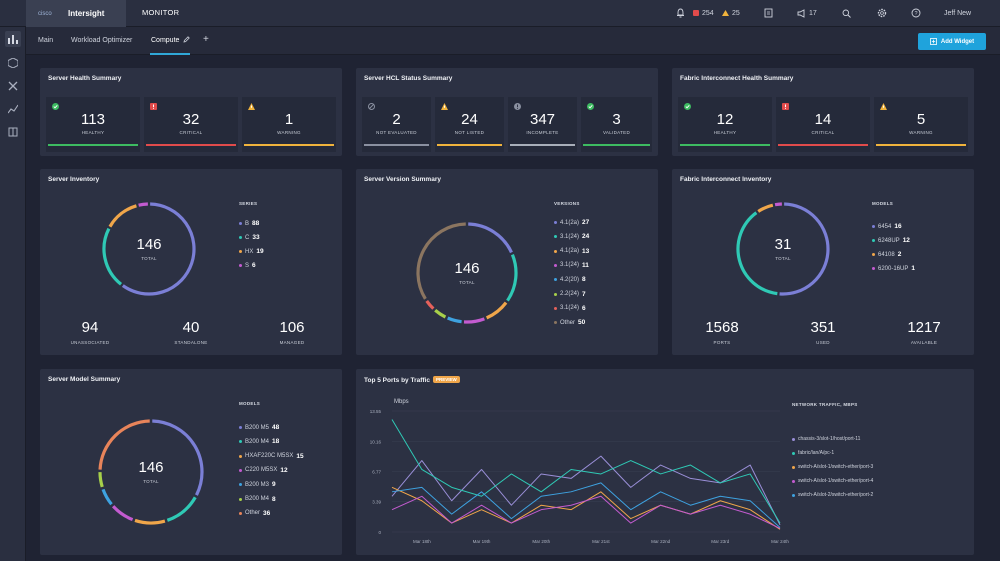  What do you see at coordinates (823, 332) in the screenshot?
I see `used-stat: 351 USED` at bounding box center [823, 332].